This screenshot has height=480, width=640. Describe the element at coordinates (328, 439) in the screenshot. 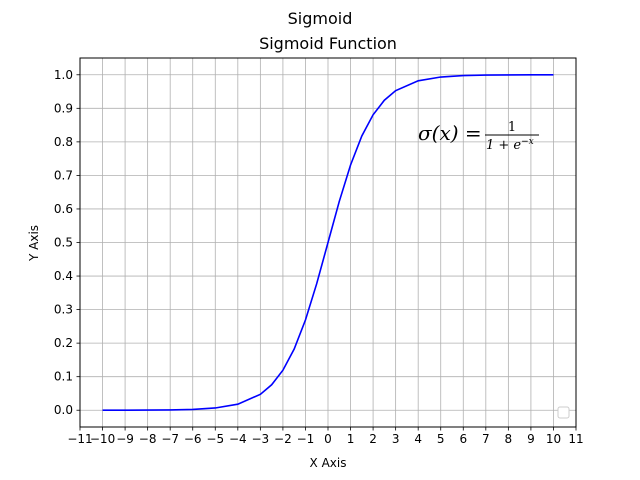

I see `x-tick-label: 0` at that location.